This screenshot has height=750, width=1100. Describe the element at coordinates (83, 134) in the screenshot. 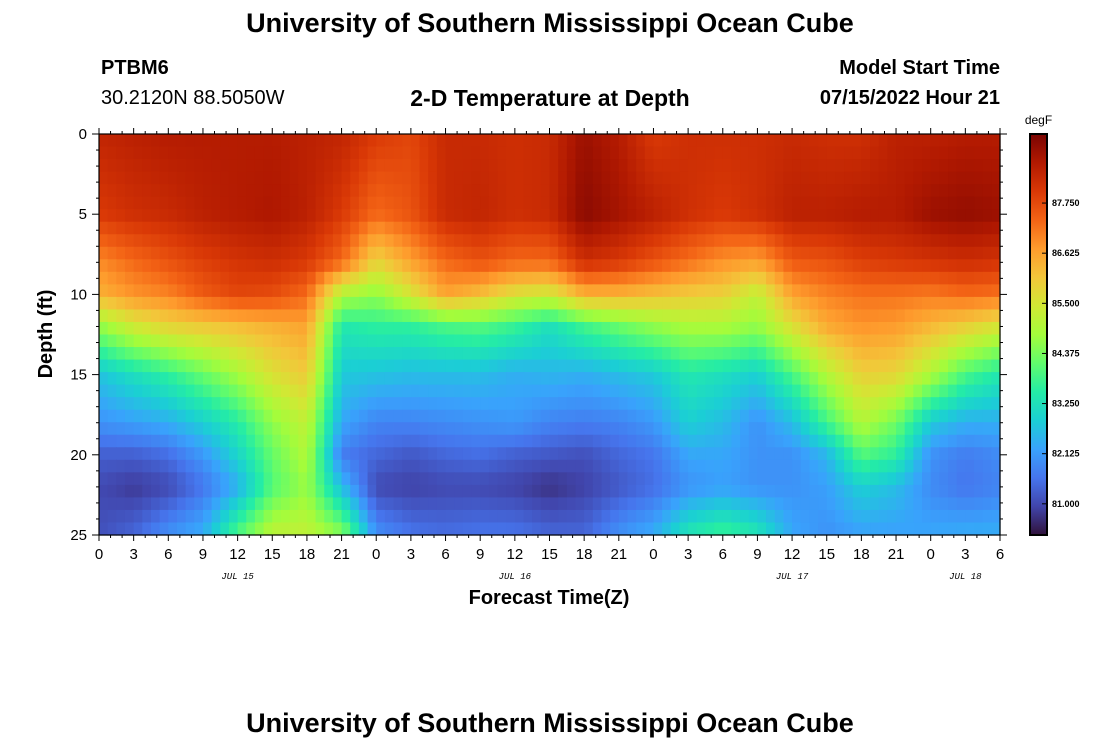

I see `y-tick-label: 0` at that location.